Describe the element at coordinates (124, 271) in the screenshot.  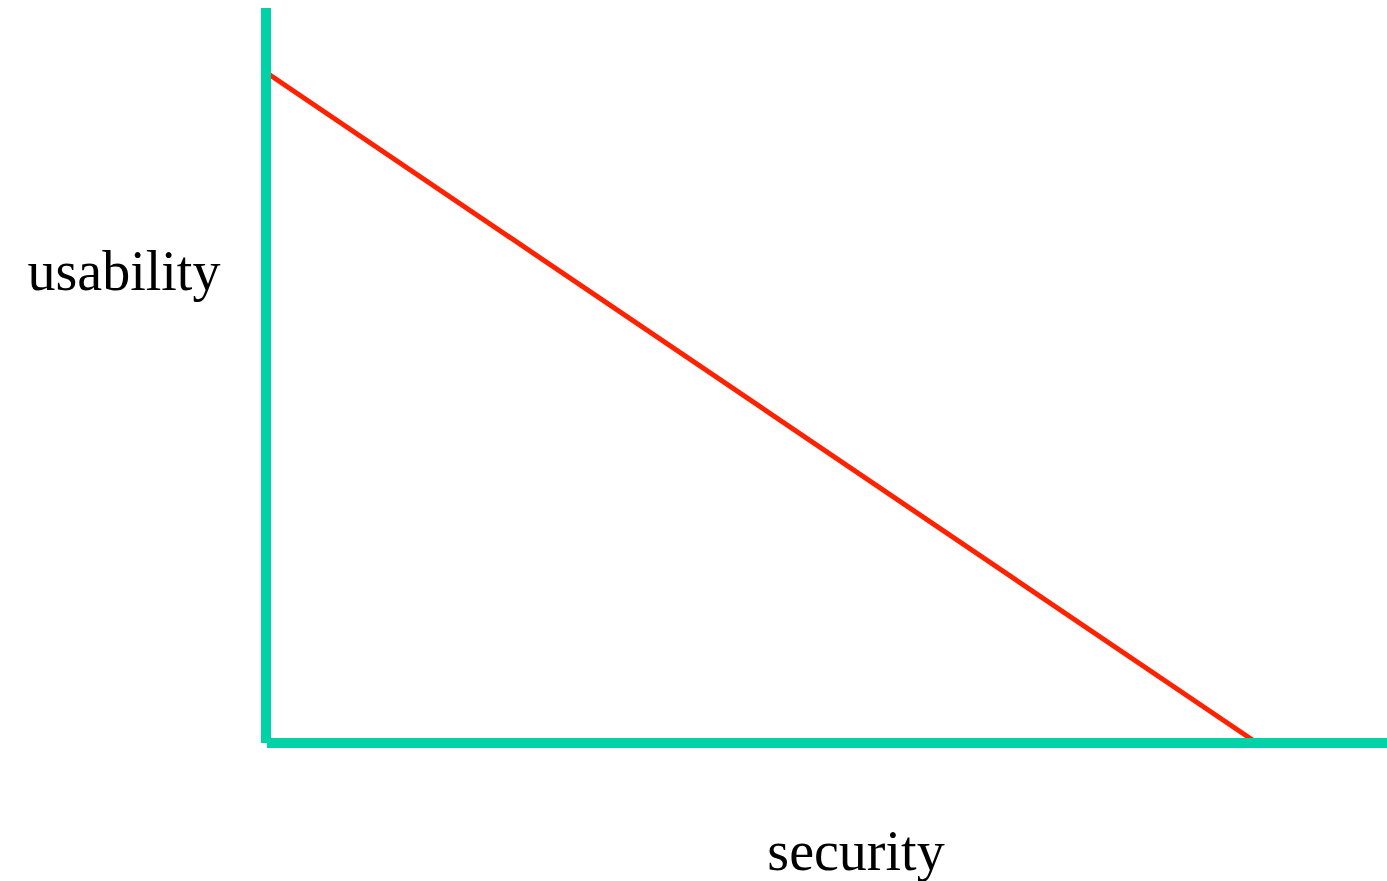
I see `y-axis-title: usability` at that location.